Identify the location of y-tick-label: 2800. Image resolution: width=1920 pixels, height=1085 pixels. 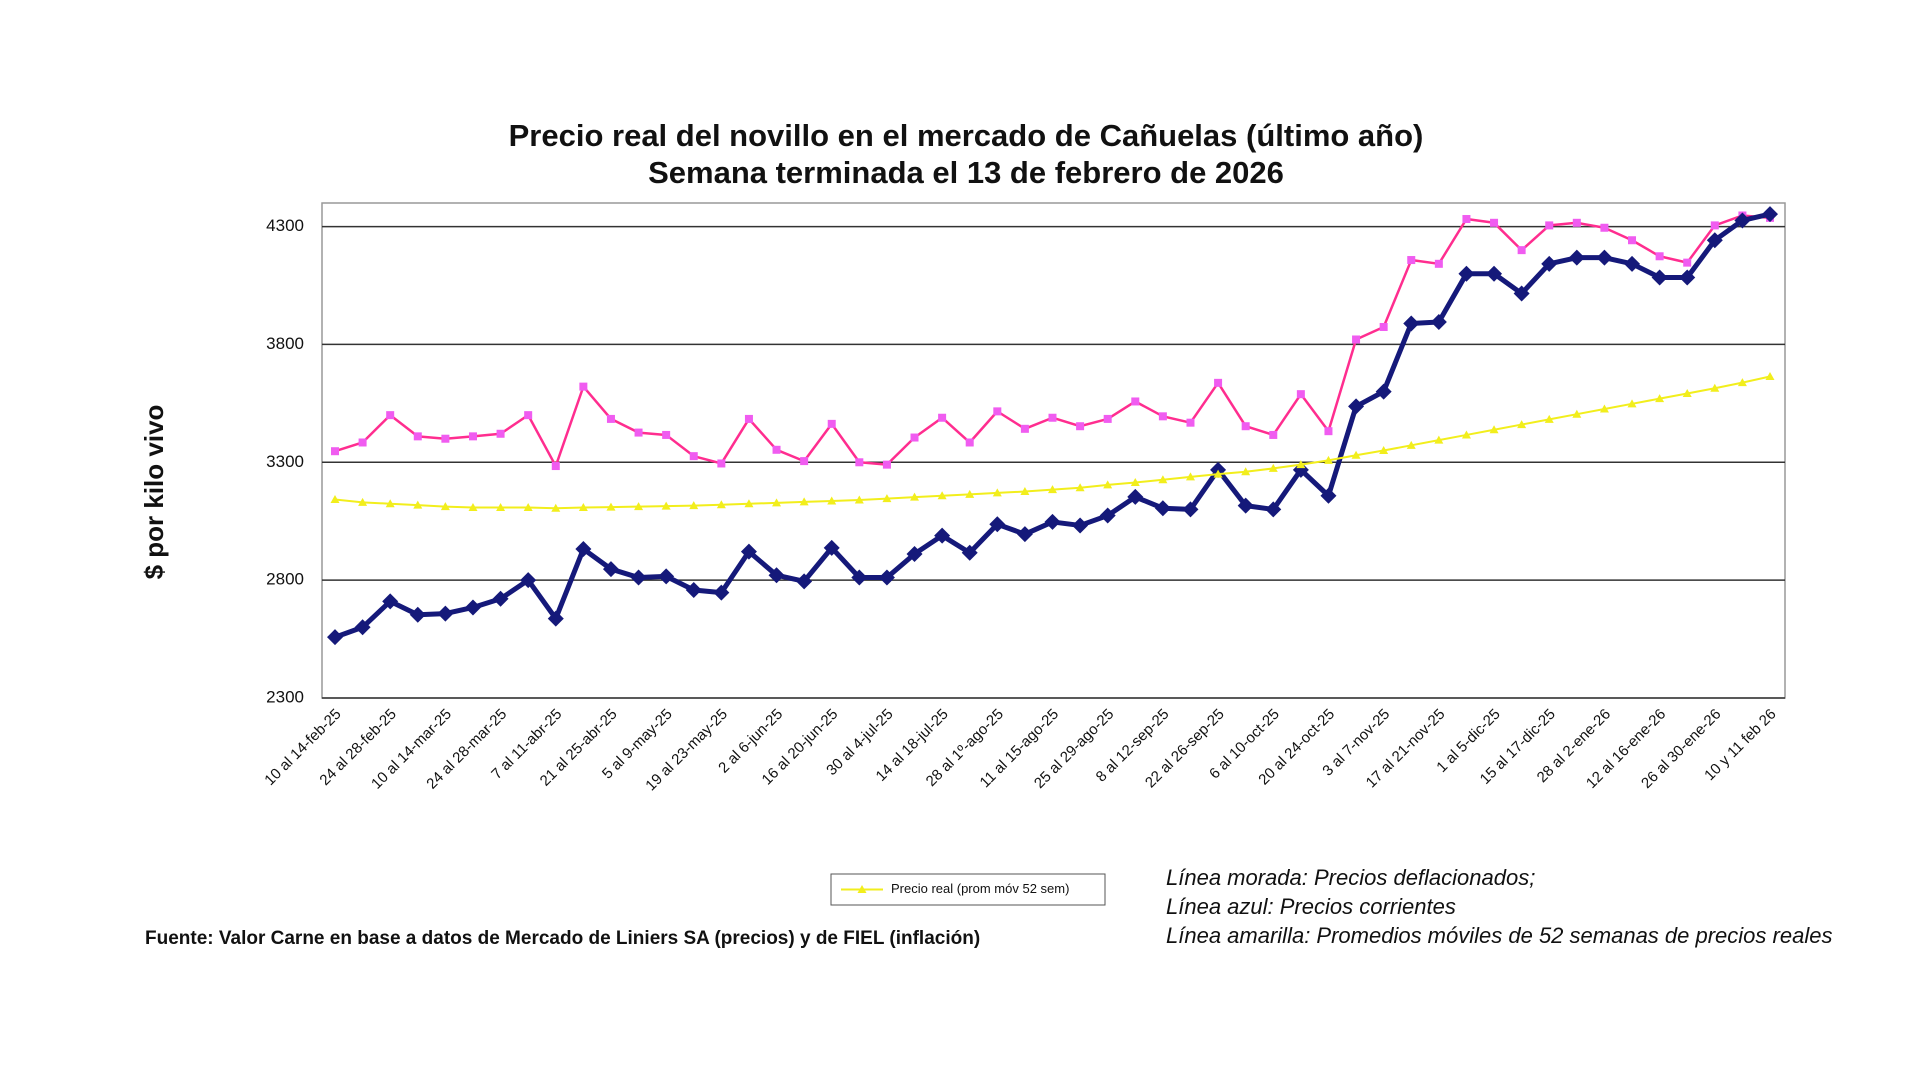
(285, 579).